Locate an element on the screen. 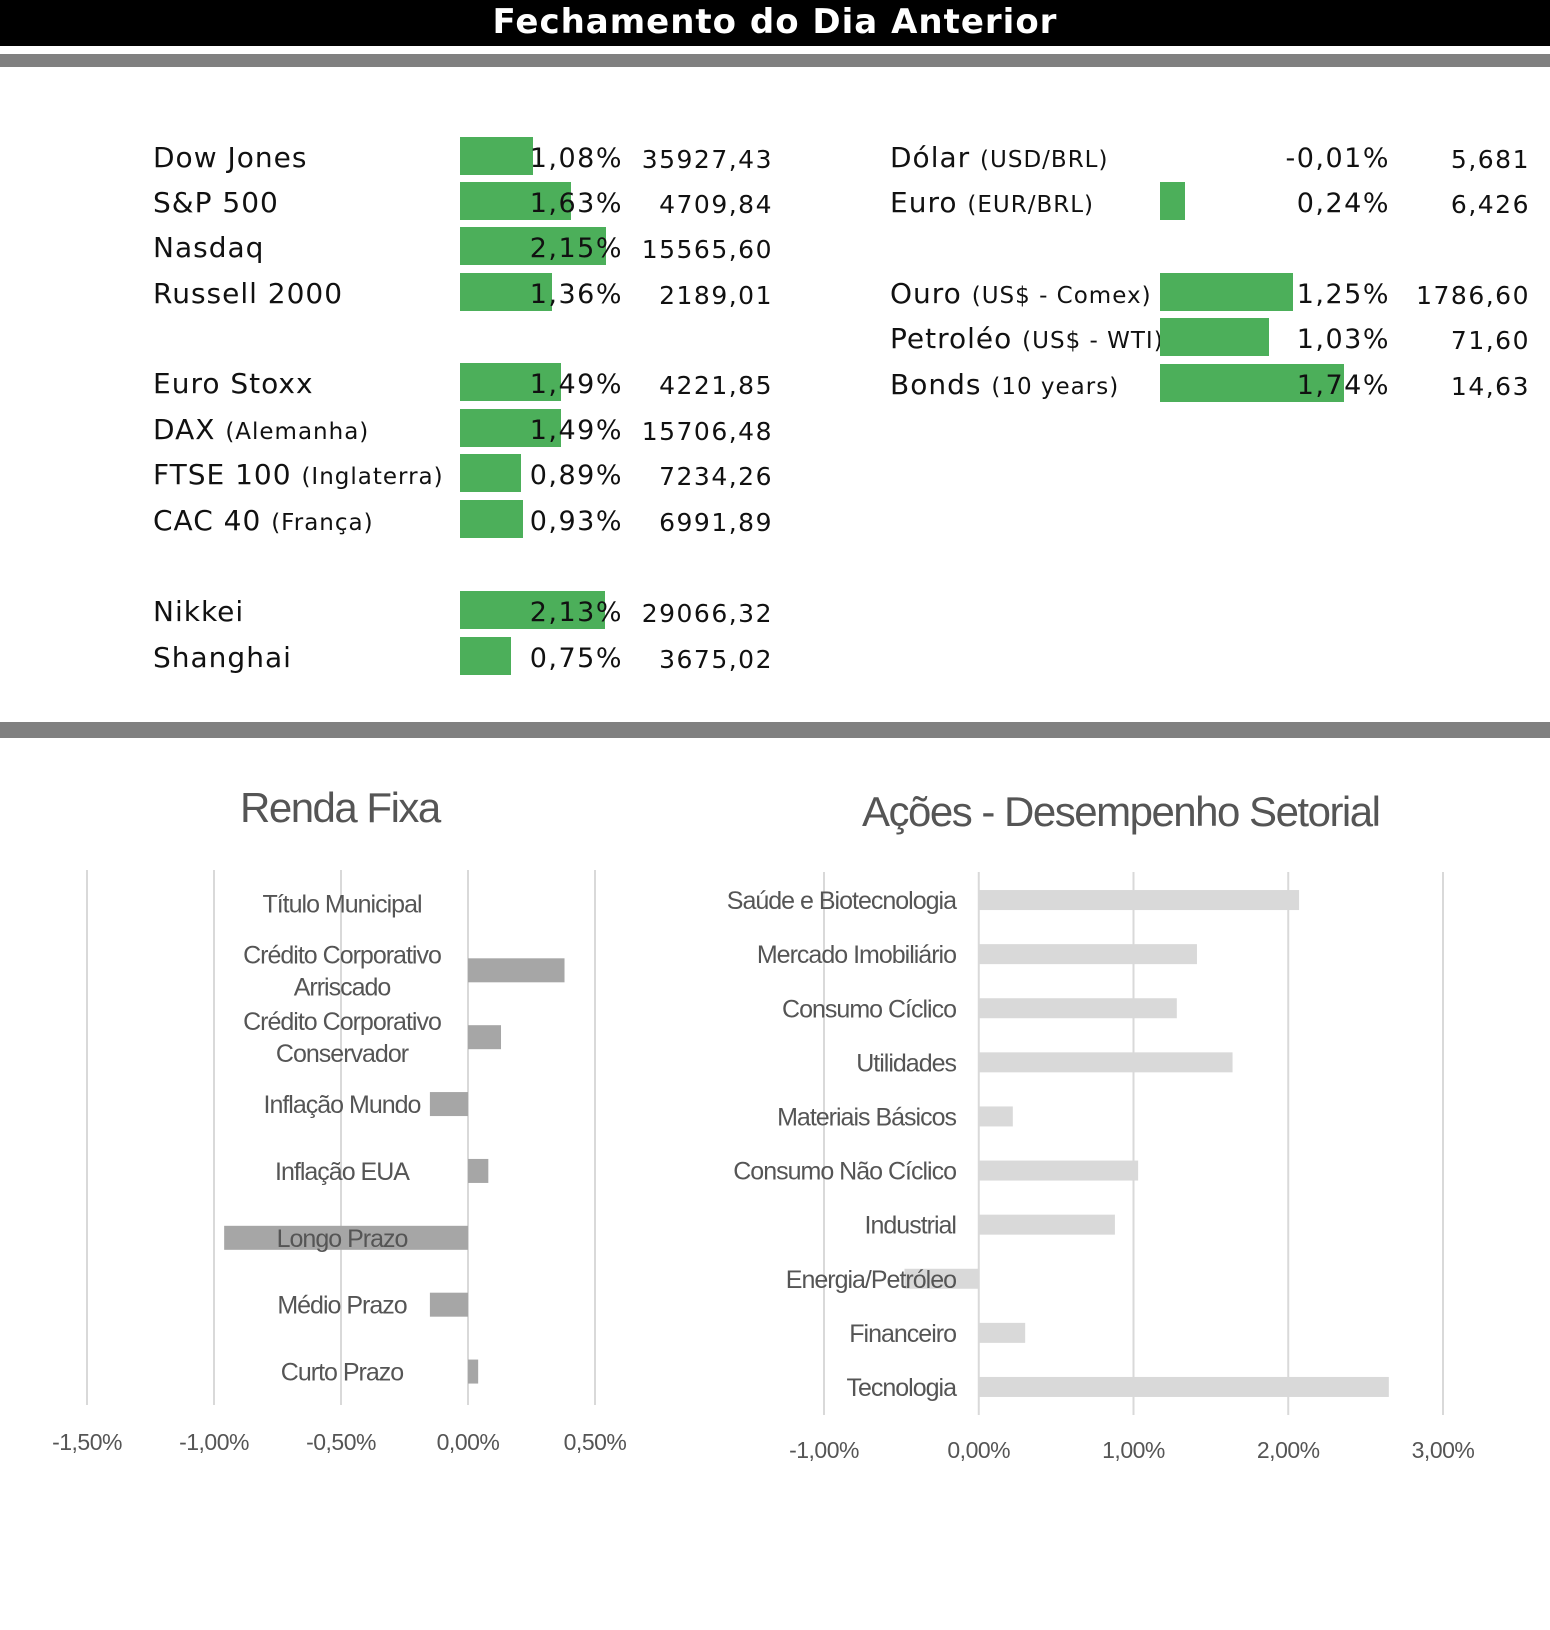  category-label: Crédito Corporativo Conservador is located at coordinates (342, 1038).